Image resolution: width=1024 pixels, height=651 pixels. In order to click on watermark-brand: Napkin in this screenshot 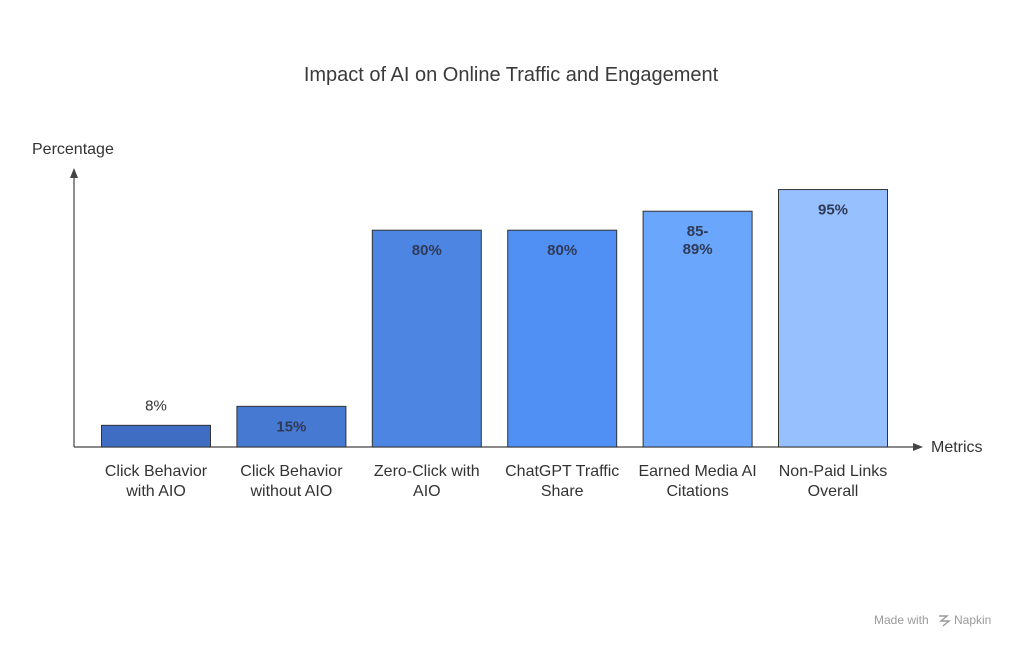, I will do `click(972, 620)`.